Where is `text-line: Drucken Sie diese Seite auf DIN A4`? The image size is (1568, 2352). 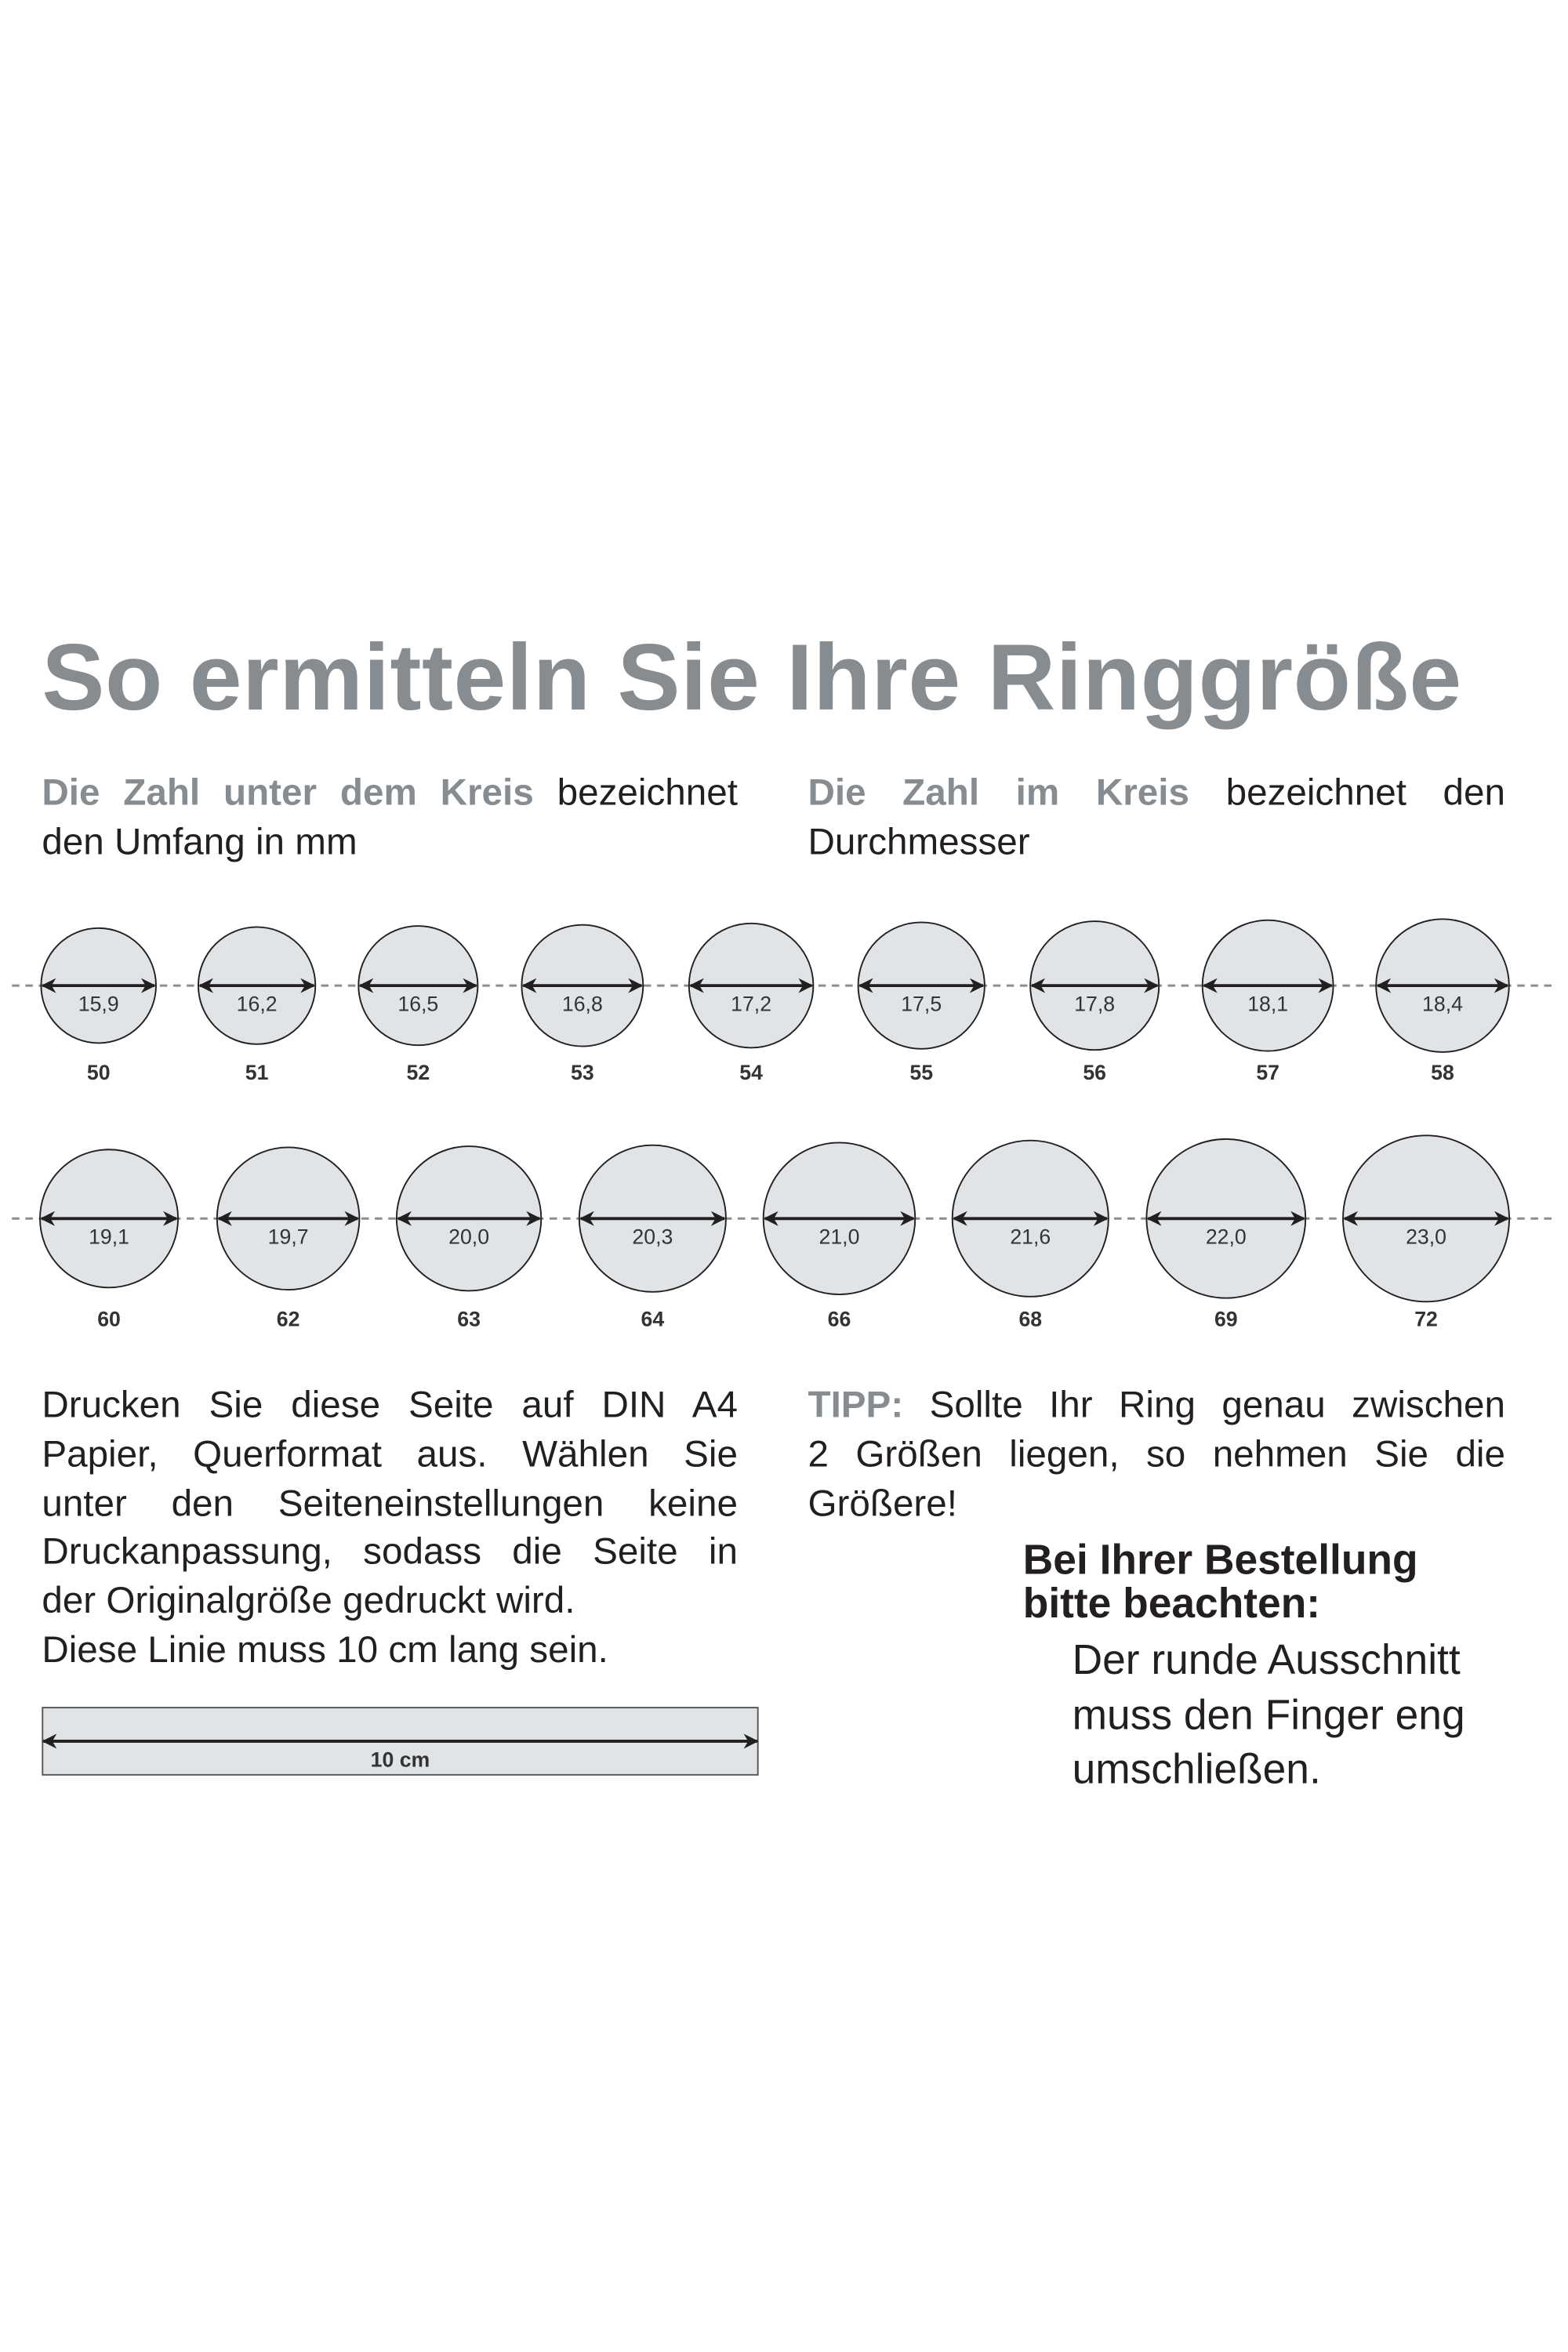 text-line: Drucken Sie diese Seite auf DIN A4 is located at coordinates (390, 1405).